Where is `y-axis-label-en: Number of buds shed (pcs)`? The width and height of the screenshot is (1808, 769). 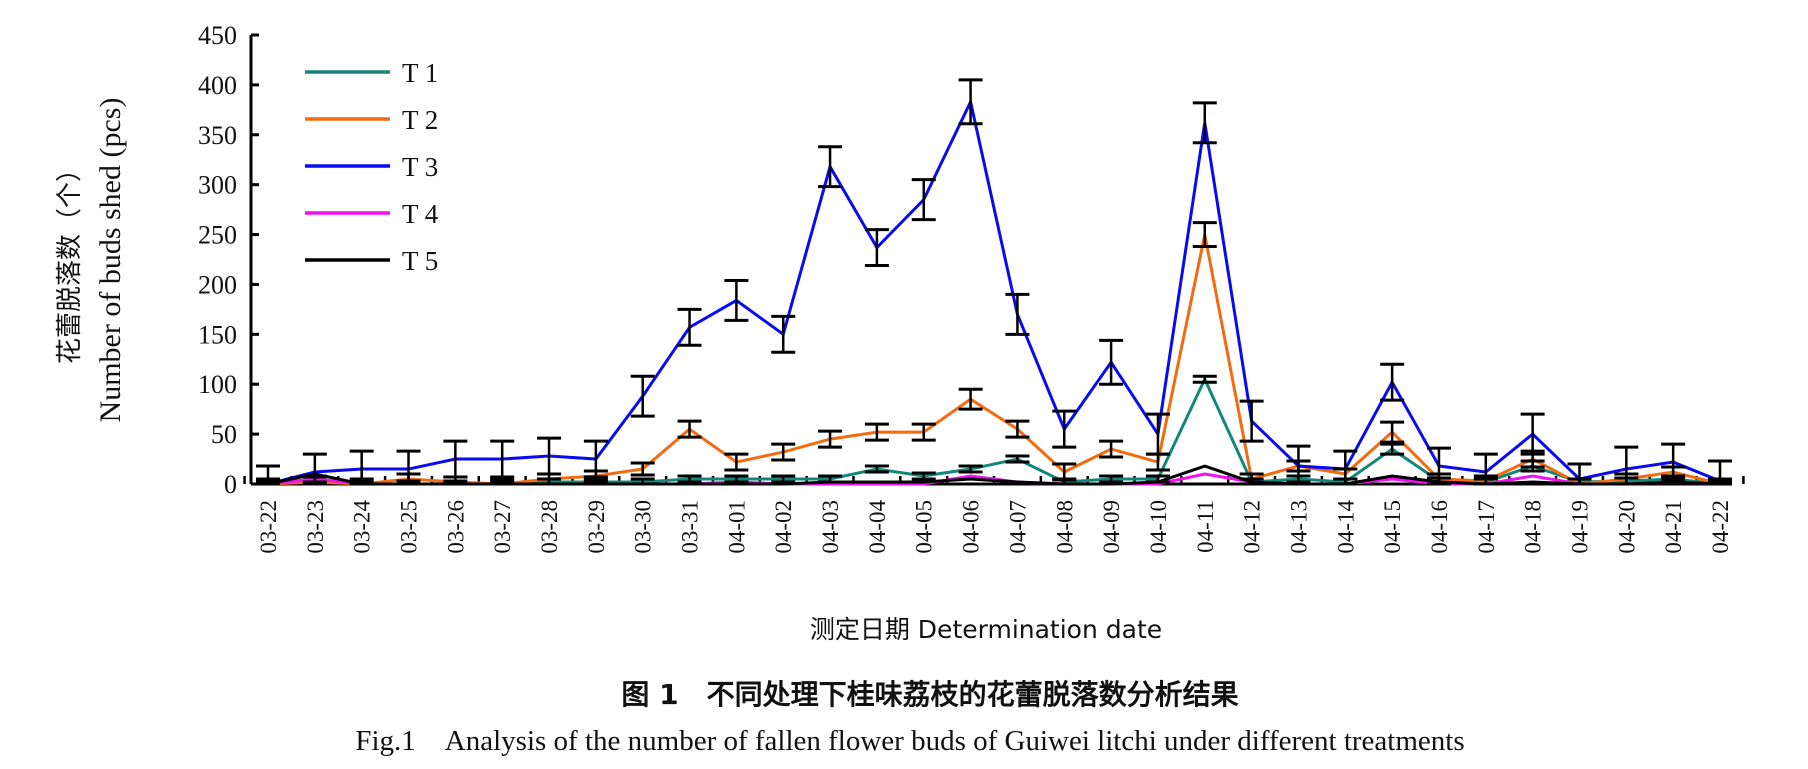
y-axis-label-en: Number of buds shed (pcs) is located at coordinates (110, 260).